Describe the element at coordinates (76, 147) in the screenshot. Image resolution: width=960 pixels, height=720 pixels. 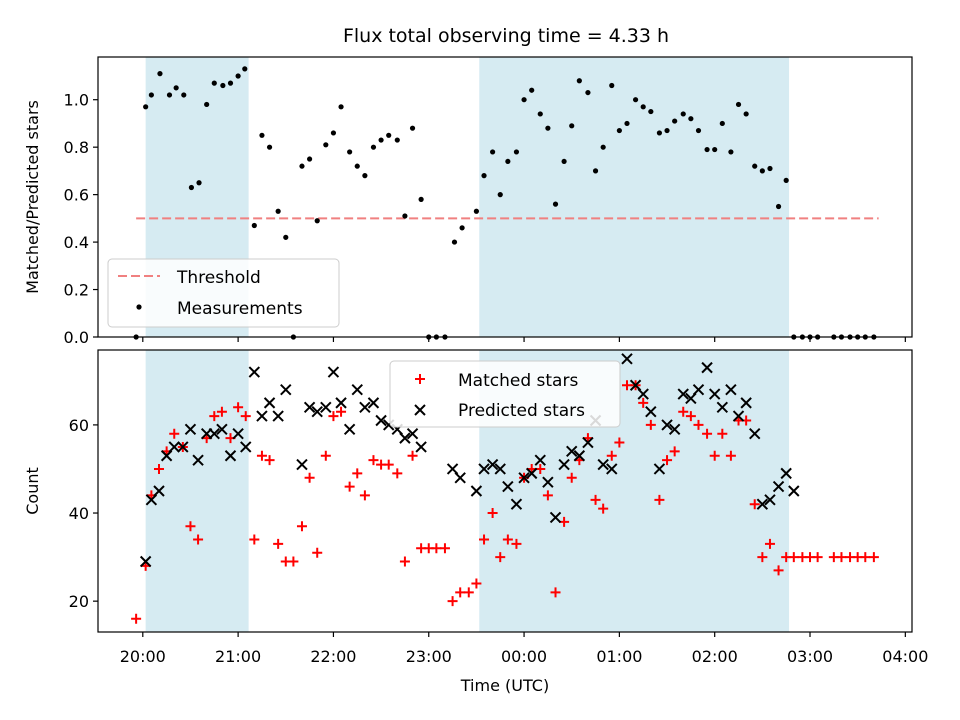
I see `ratio-ytick-label: 0.8` at that location.